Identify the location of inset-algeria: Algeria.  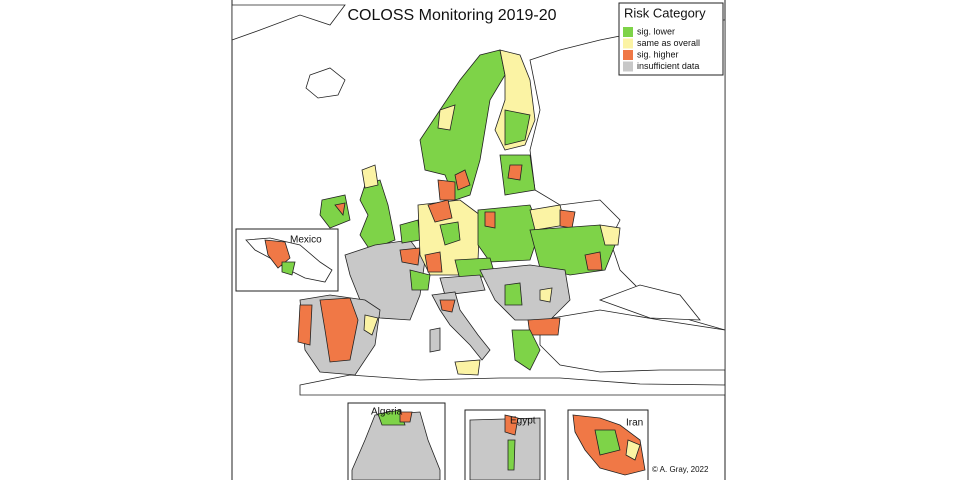
(396, 441).